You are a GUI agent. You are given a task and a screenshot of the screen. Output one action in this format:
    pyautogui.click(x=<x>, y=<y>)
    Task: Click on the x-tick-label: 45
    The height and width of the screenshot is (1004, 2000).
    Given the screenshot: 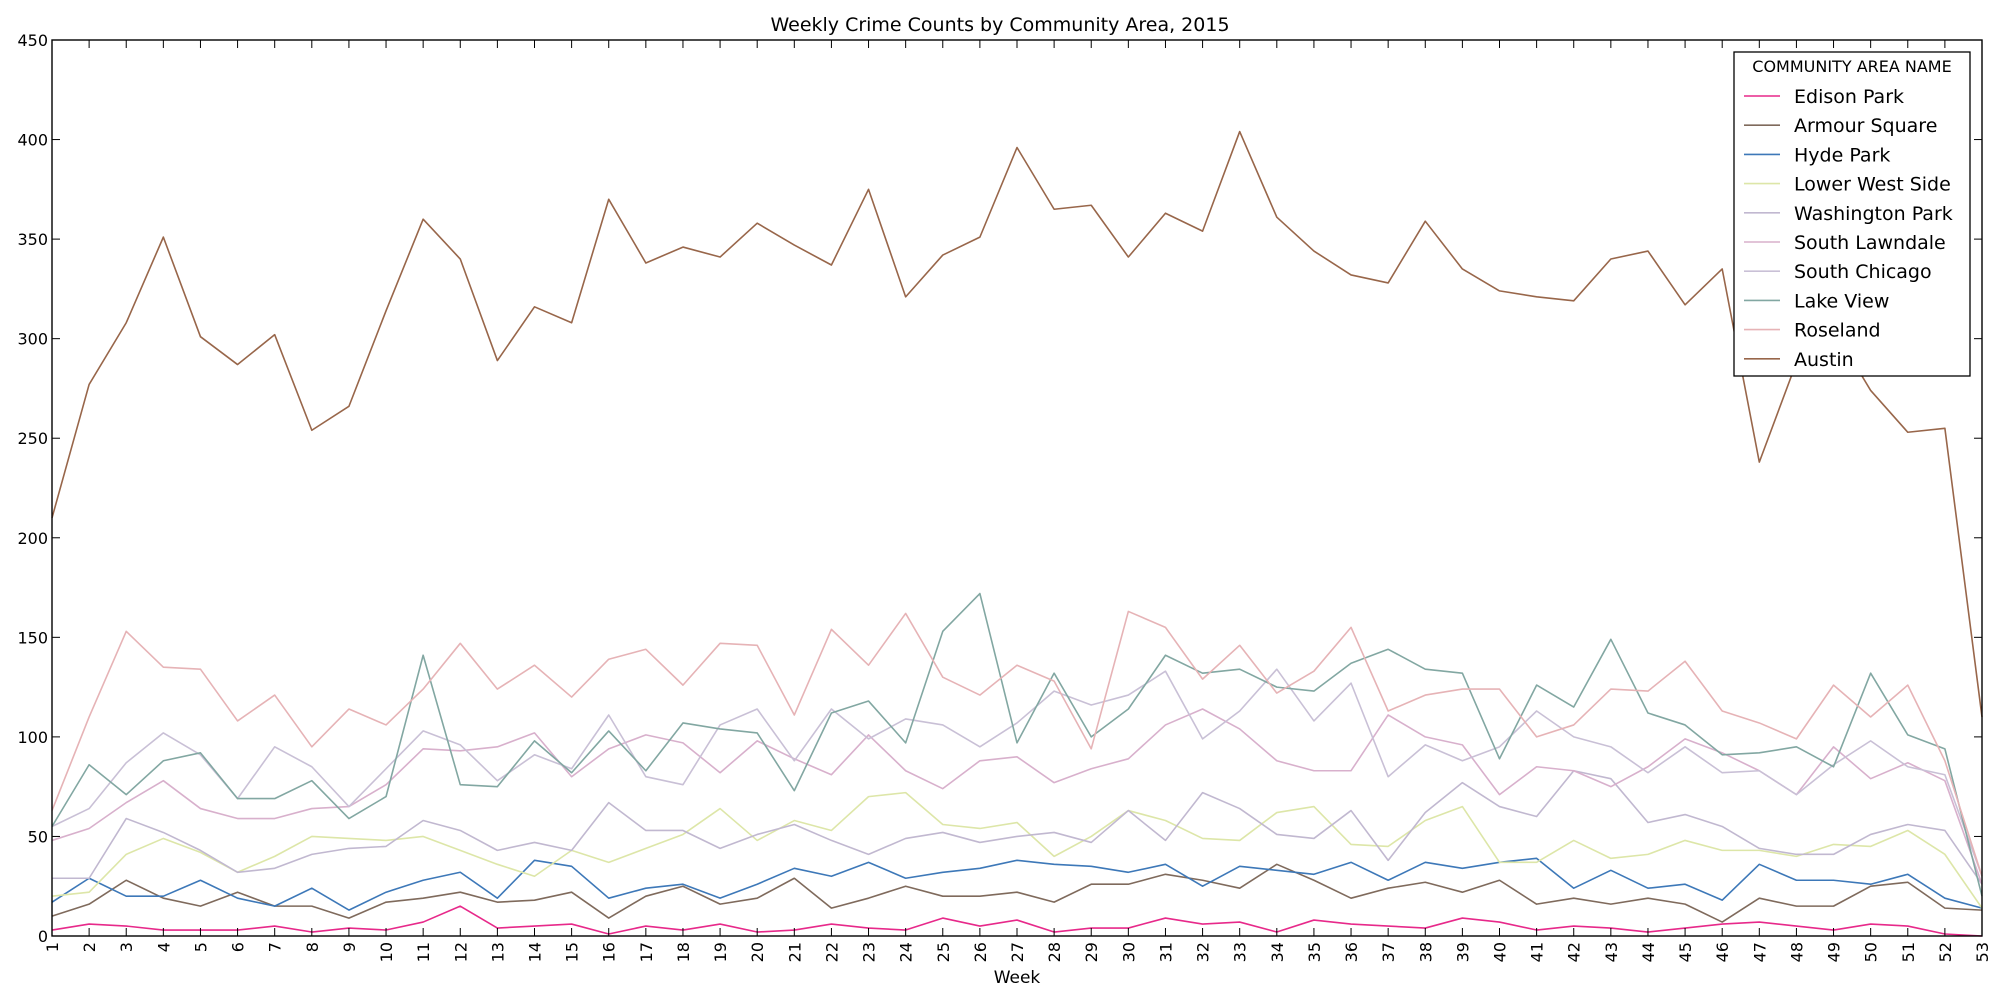 What is the action you would take?
    pyautogui.click(x=1685, y=952)
    